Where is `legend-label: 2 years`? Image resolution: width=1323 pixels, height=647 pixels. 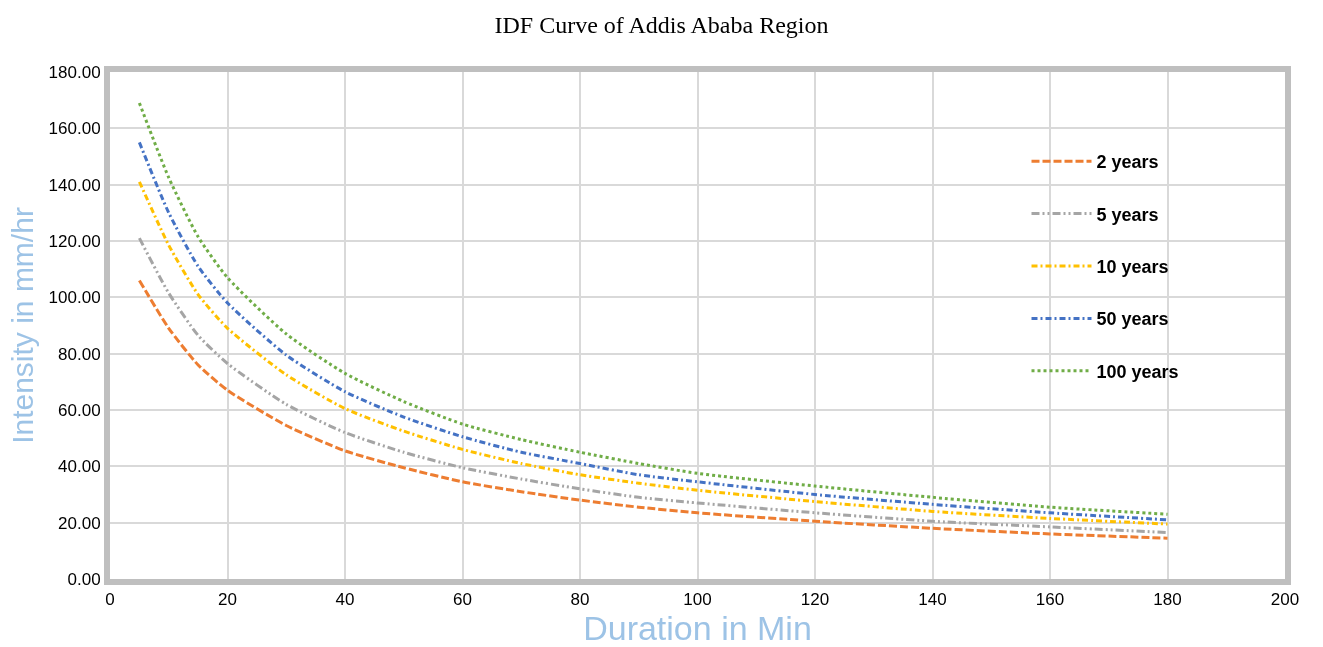 legend-label: 2 years is located at coordinates (1127, 162).